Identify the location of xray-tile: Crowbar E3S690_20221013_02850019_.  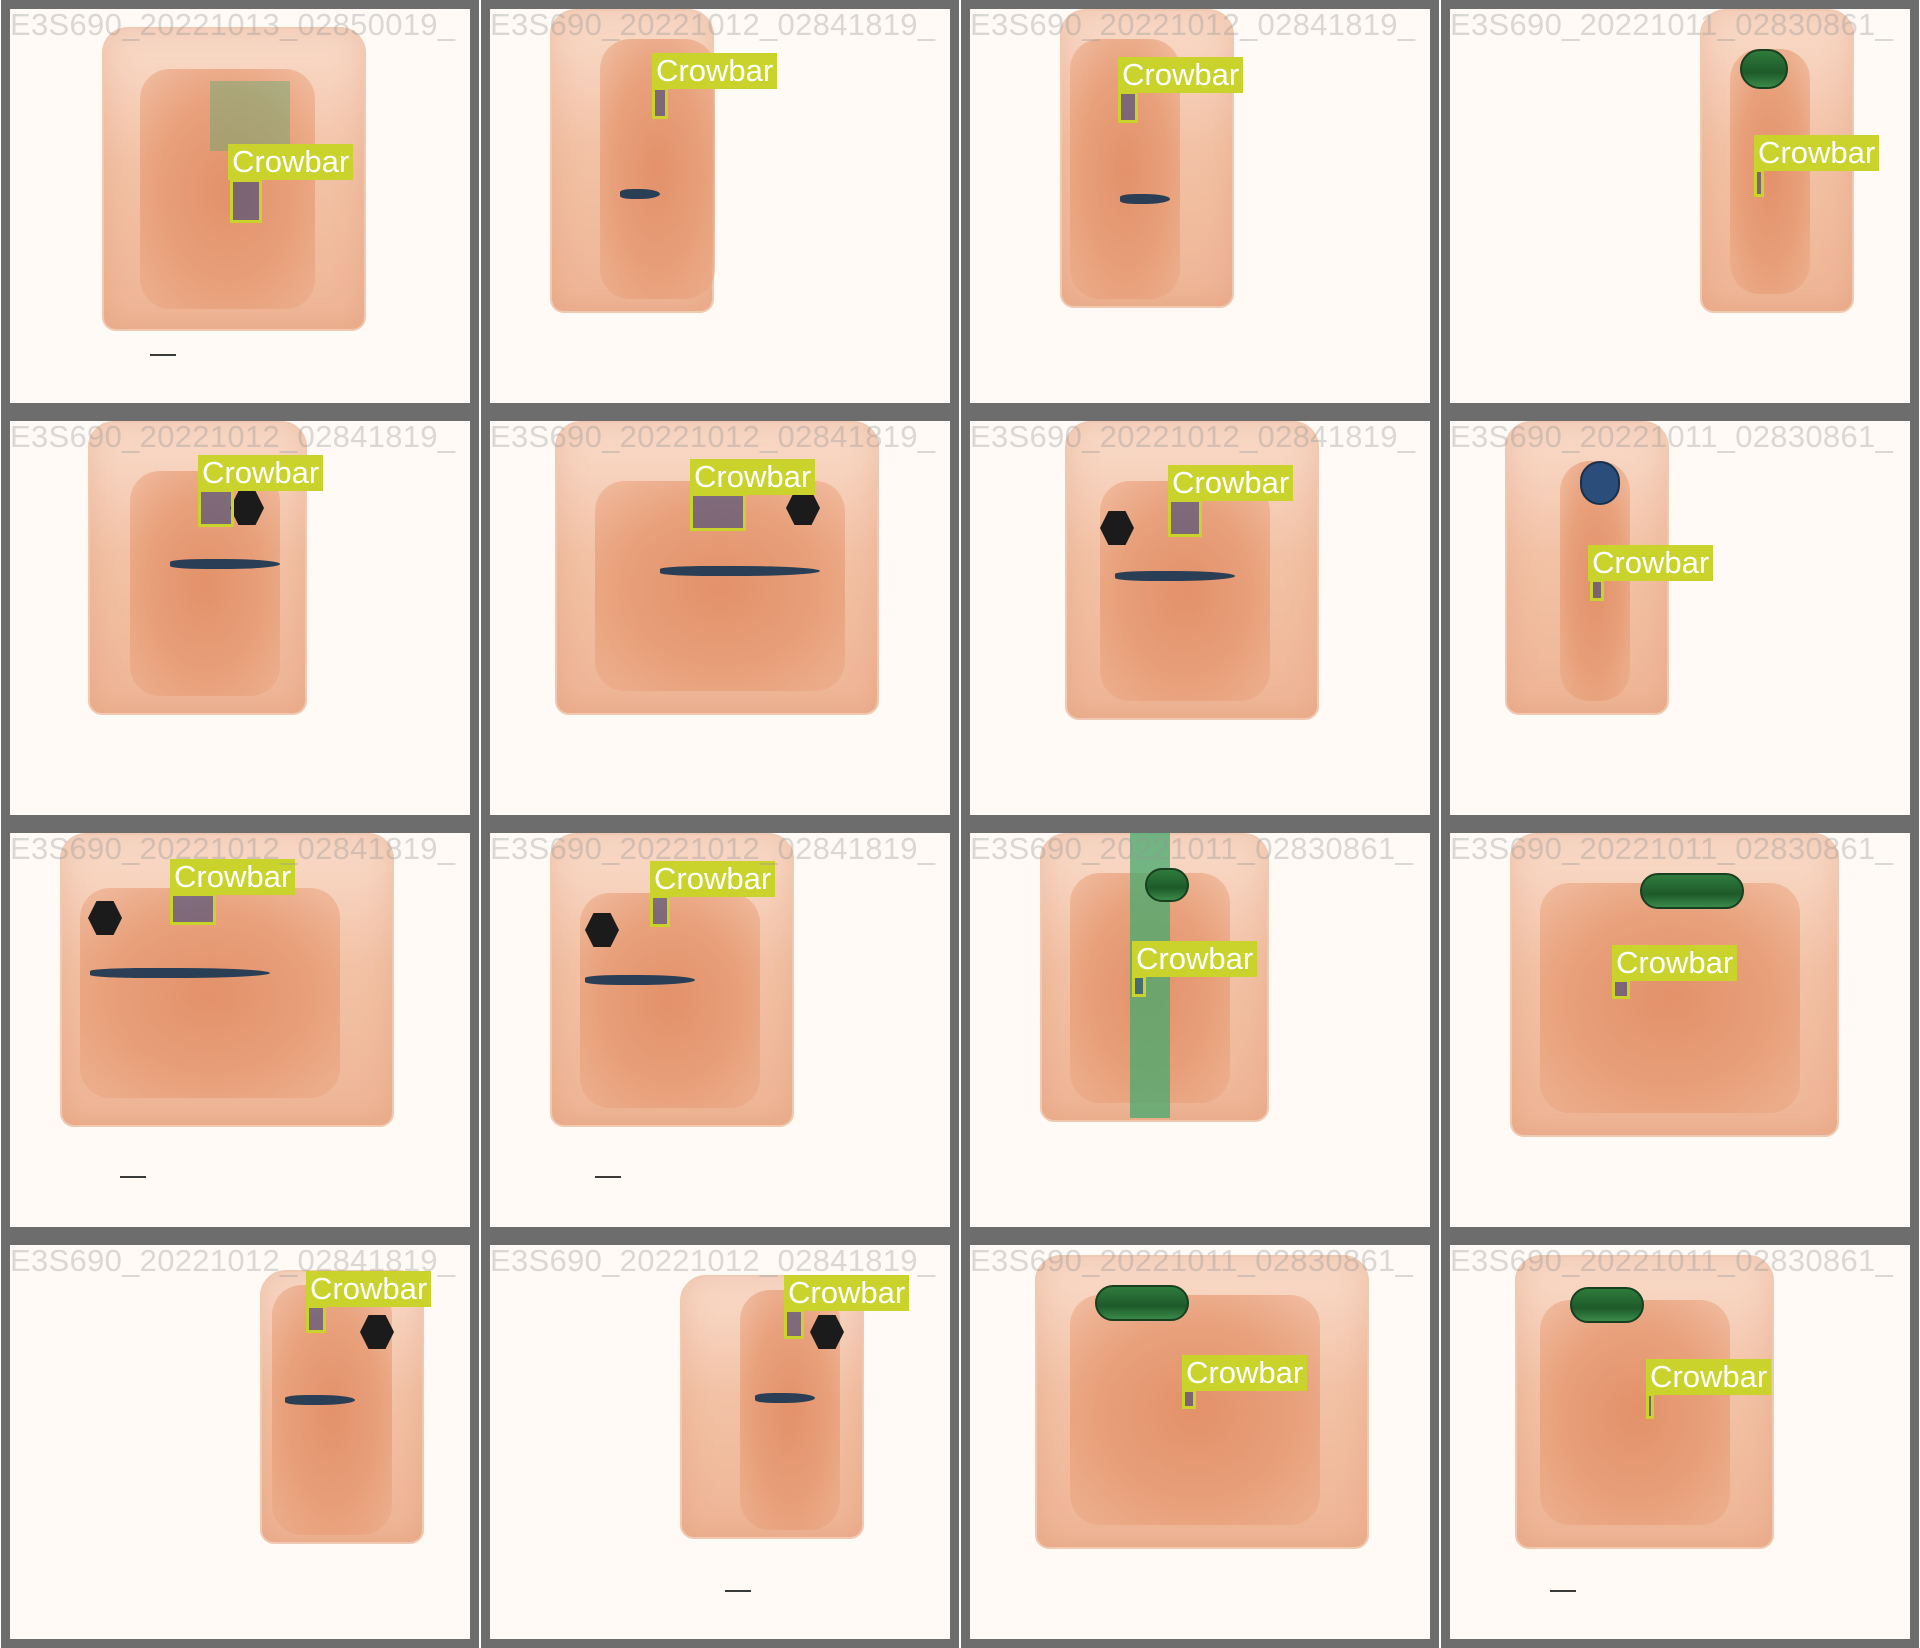
(240, 206).